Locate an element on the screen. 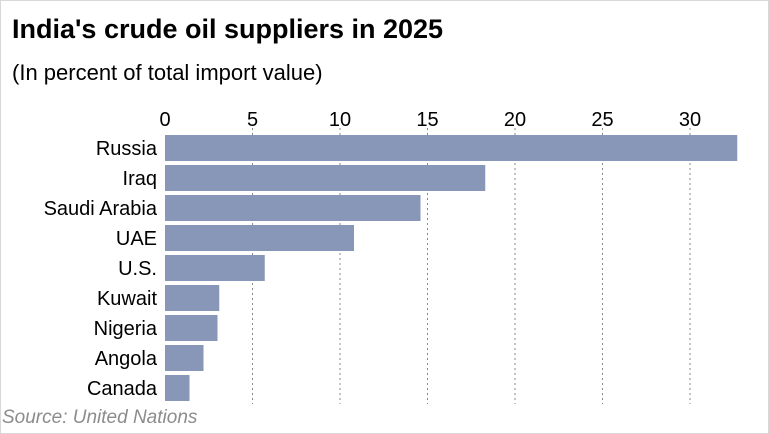  x-tick-label: 10 is located at coordinates (340, 120).